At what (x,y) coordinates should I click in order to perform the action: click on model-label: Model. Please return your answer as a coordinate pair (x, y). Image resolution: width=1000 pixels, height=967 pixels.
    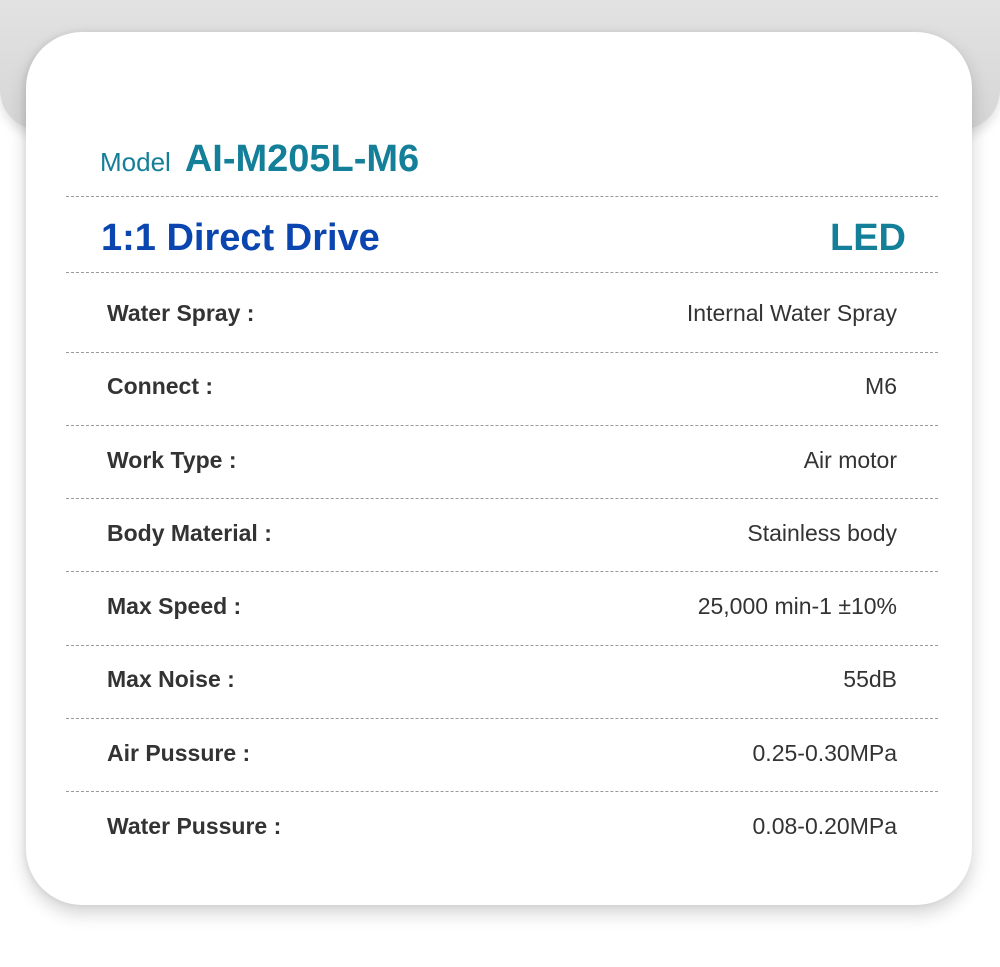
    Looking at the image, I should click on (135, 162).